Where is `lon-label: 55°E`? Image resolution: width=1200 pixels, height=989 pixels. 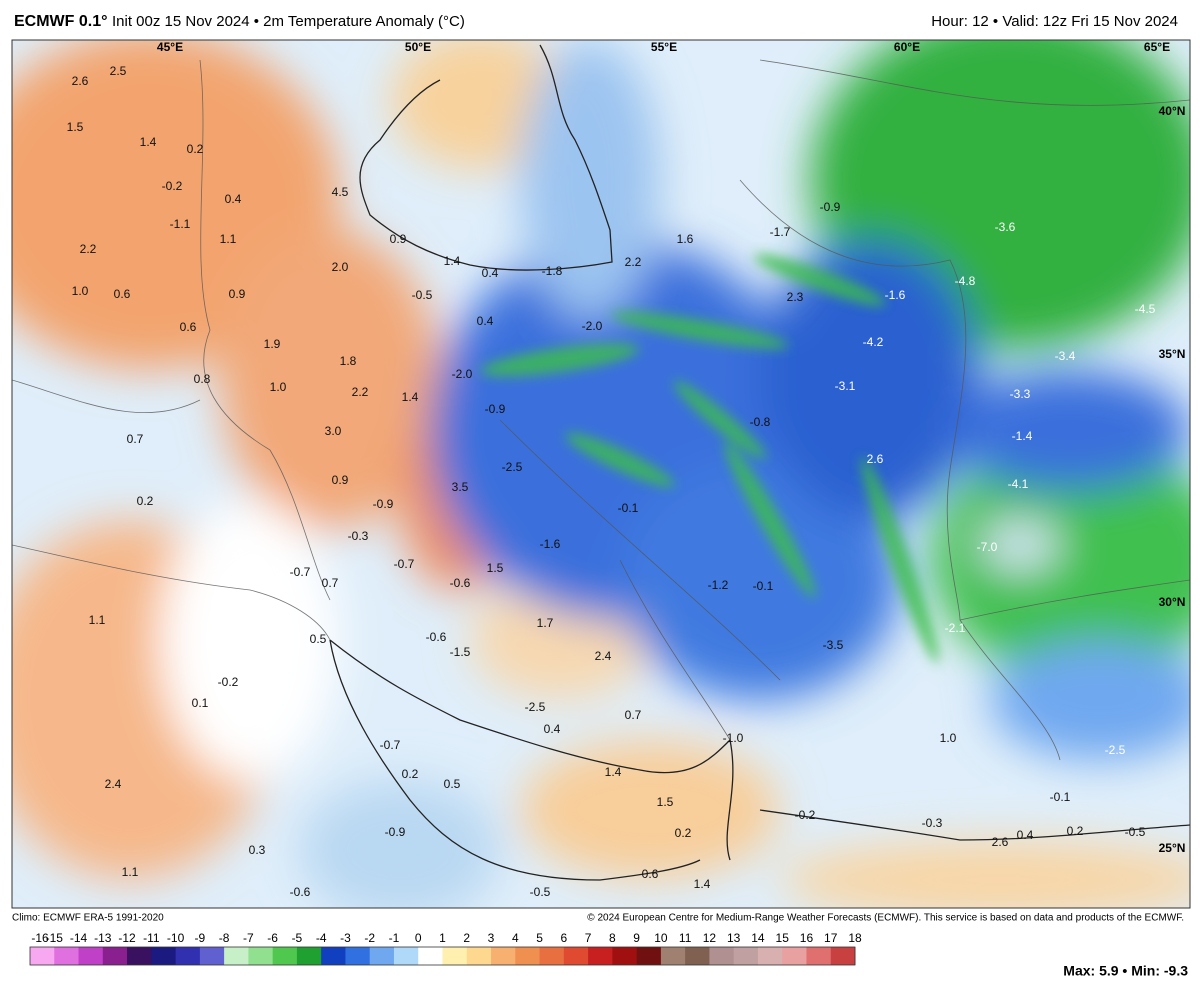
lon-label: 55°E is located at coordinates (664, 47).